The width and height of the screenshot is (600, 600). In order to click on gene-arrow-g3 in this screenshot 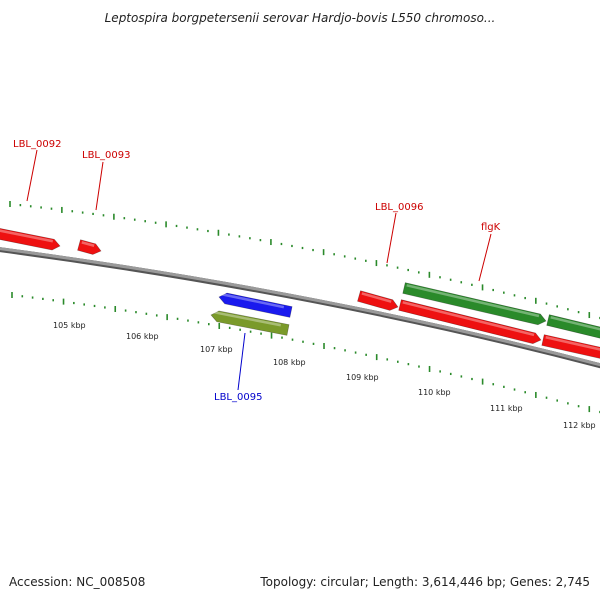, I will do `click(255, 305)`.